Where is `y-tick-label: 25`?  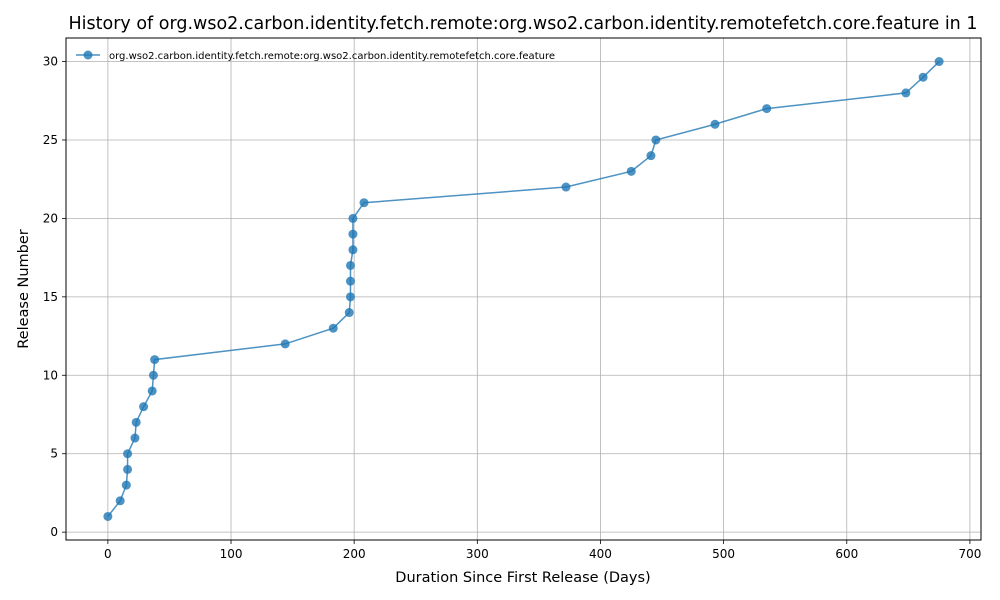 y-tick-label: 25 is located at coordinates (50, 140).